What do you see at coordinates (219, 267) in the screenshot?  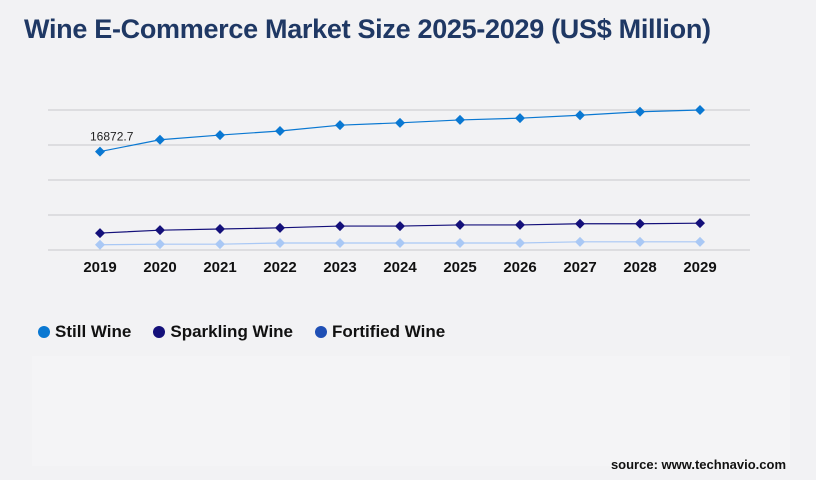 I see `x-tick-label: 2021` at bounding box center [219, 267].